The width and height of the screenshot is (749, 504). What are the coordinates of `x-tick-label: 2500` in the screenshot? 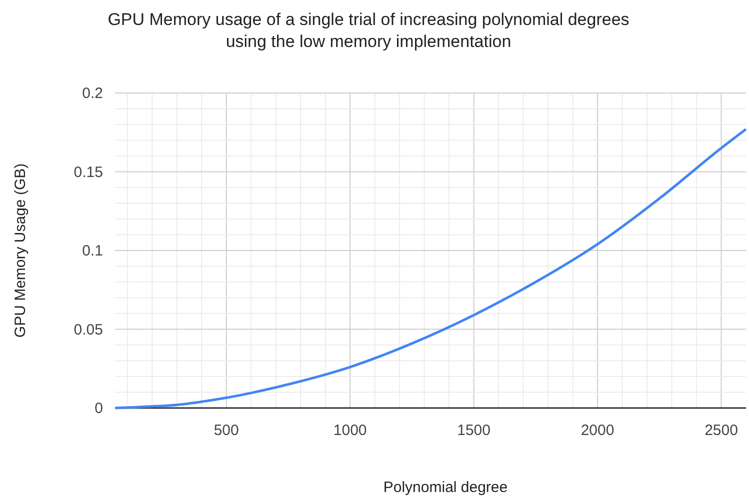 It's located at (721, 430).